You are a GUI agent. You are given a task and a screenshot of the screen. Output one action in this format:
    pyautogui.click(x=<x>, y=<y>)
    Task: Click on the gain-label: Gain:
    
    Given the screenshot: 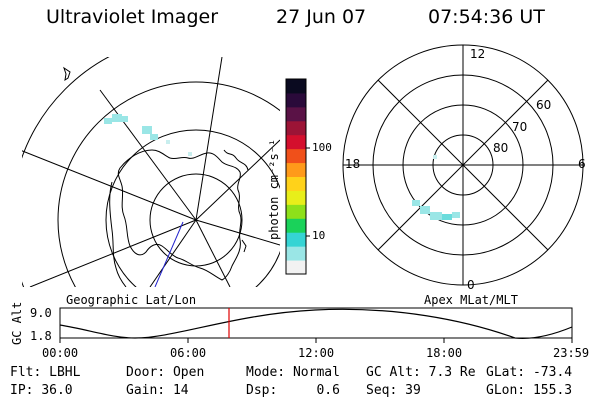 What is the action you would take?
    pyautogui.click(x=146, y=390)
    